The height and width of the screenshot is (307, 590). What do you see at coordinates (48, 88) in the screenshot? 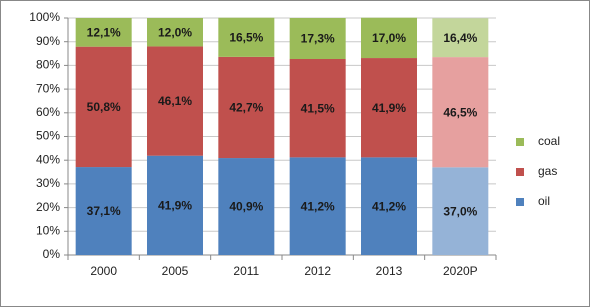
I see `y-tick-label: 70%` at bounding box center [48, 88].